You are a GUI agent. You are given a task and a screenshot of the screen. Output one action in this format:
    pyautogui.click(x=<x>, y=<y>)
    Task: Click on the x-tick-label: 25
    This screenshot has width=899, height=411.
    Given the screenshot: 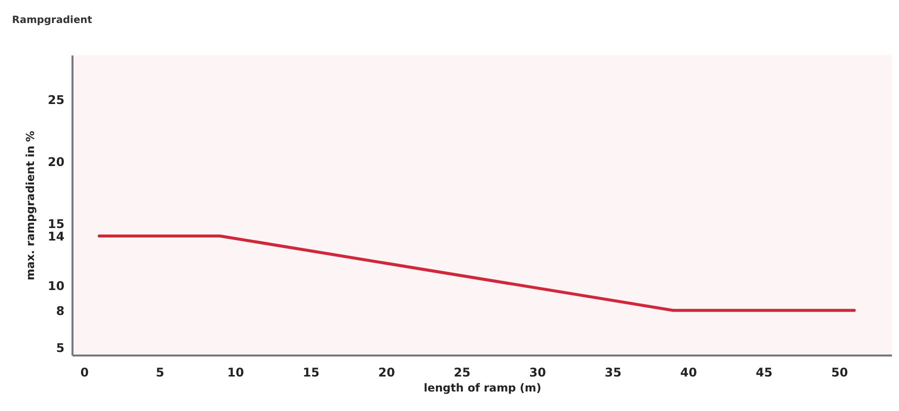 What is the action you would take?
    pyautogui.click(x=462, y=373)
    